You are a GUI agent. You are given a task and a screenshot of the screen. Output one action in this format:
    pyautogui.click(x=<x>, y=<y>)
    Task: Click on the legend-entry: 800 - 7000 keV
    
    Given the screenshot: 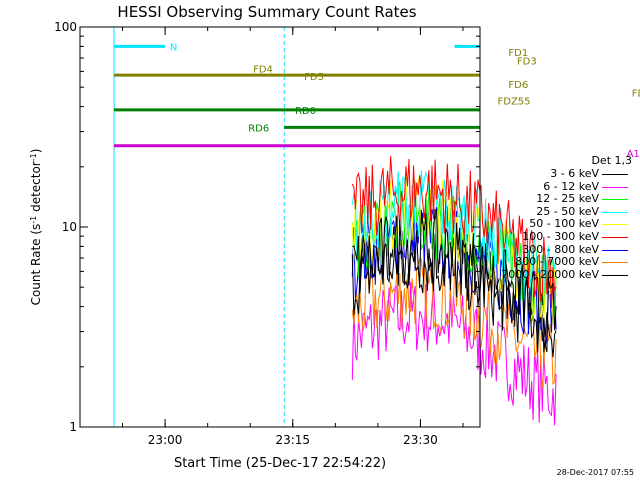 What is the action you would take?
    pyautogui.click(x=556, y=262)
    